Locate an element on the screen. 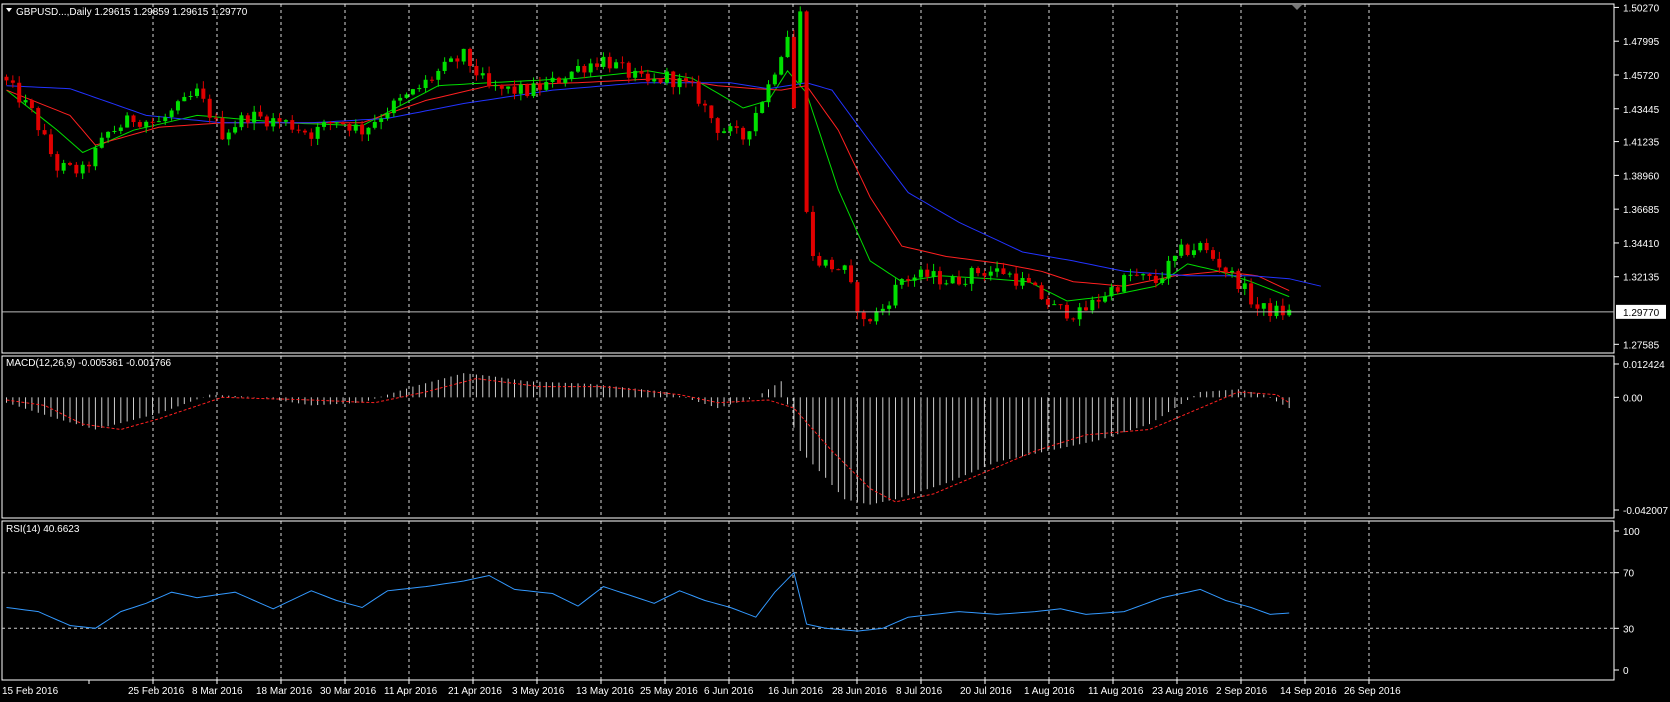 Image resolution: width=1670 pixels, height=702 pixels. price-tick-label: 1.38960 is located at coordinates (1641, 176).